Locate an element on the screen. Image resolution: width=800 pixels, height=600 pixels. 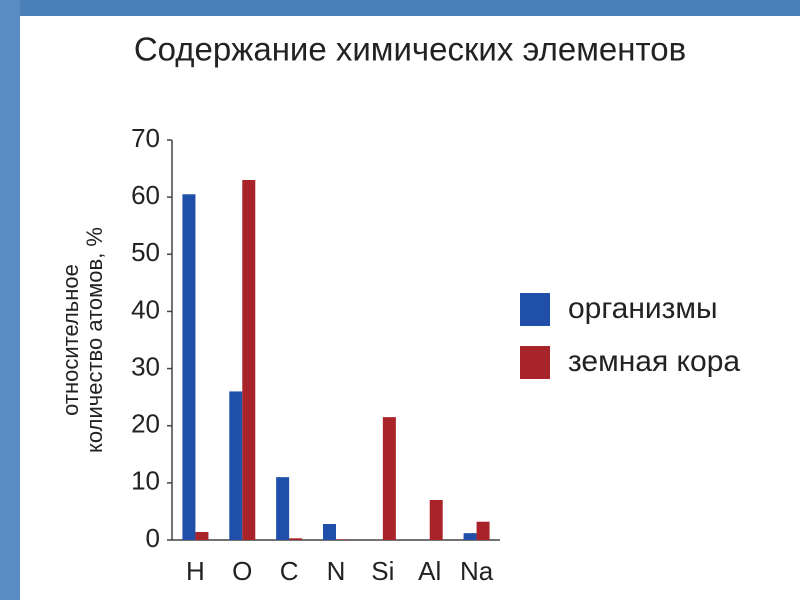
y-tick-label: 60 is located at coordinates (145, 195).